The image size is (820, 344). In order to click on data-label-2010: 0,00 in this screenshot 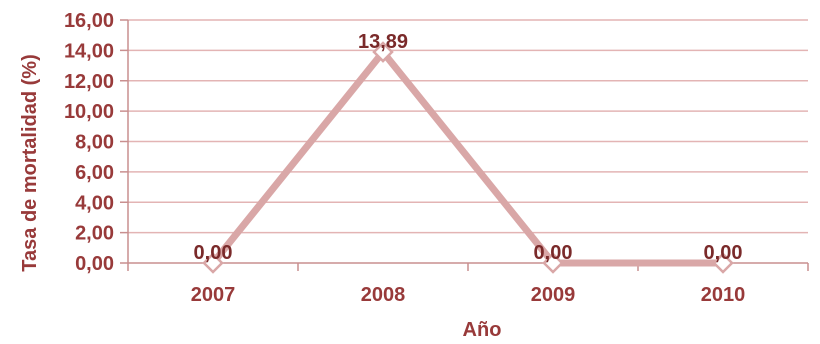, I will do `click(723, 253)`.